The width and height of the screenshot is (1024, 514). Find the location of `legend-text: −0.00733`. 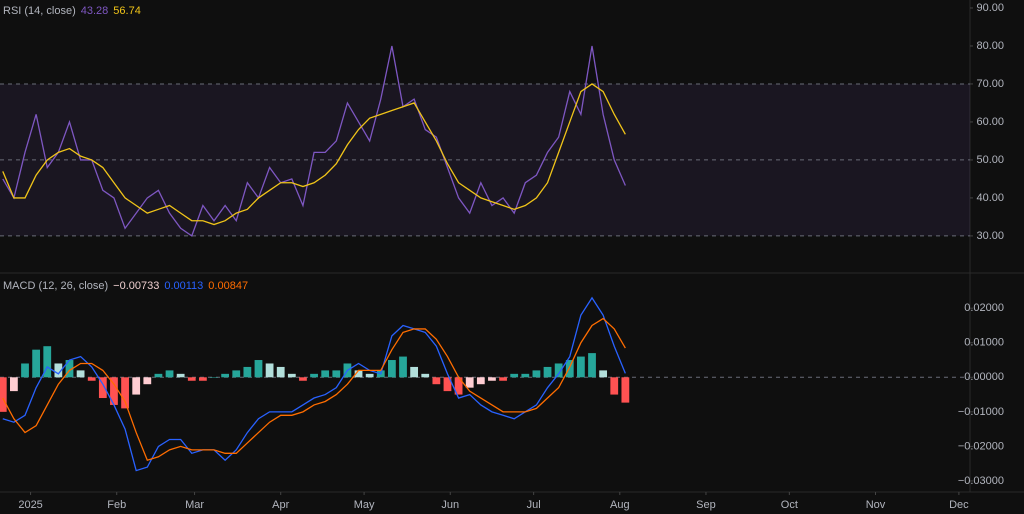

legend-text: −0.00733 is located at coordinates (136, 286).